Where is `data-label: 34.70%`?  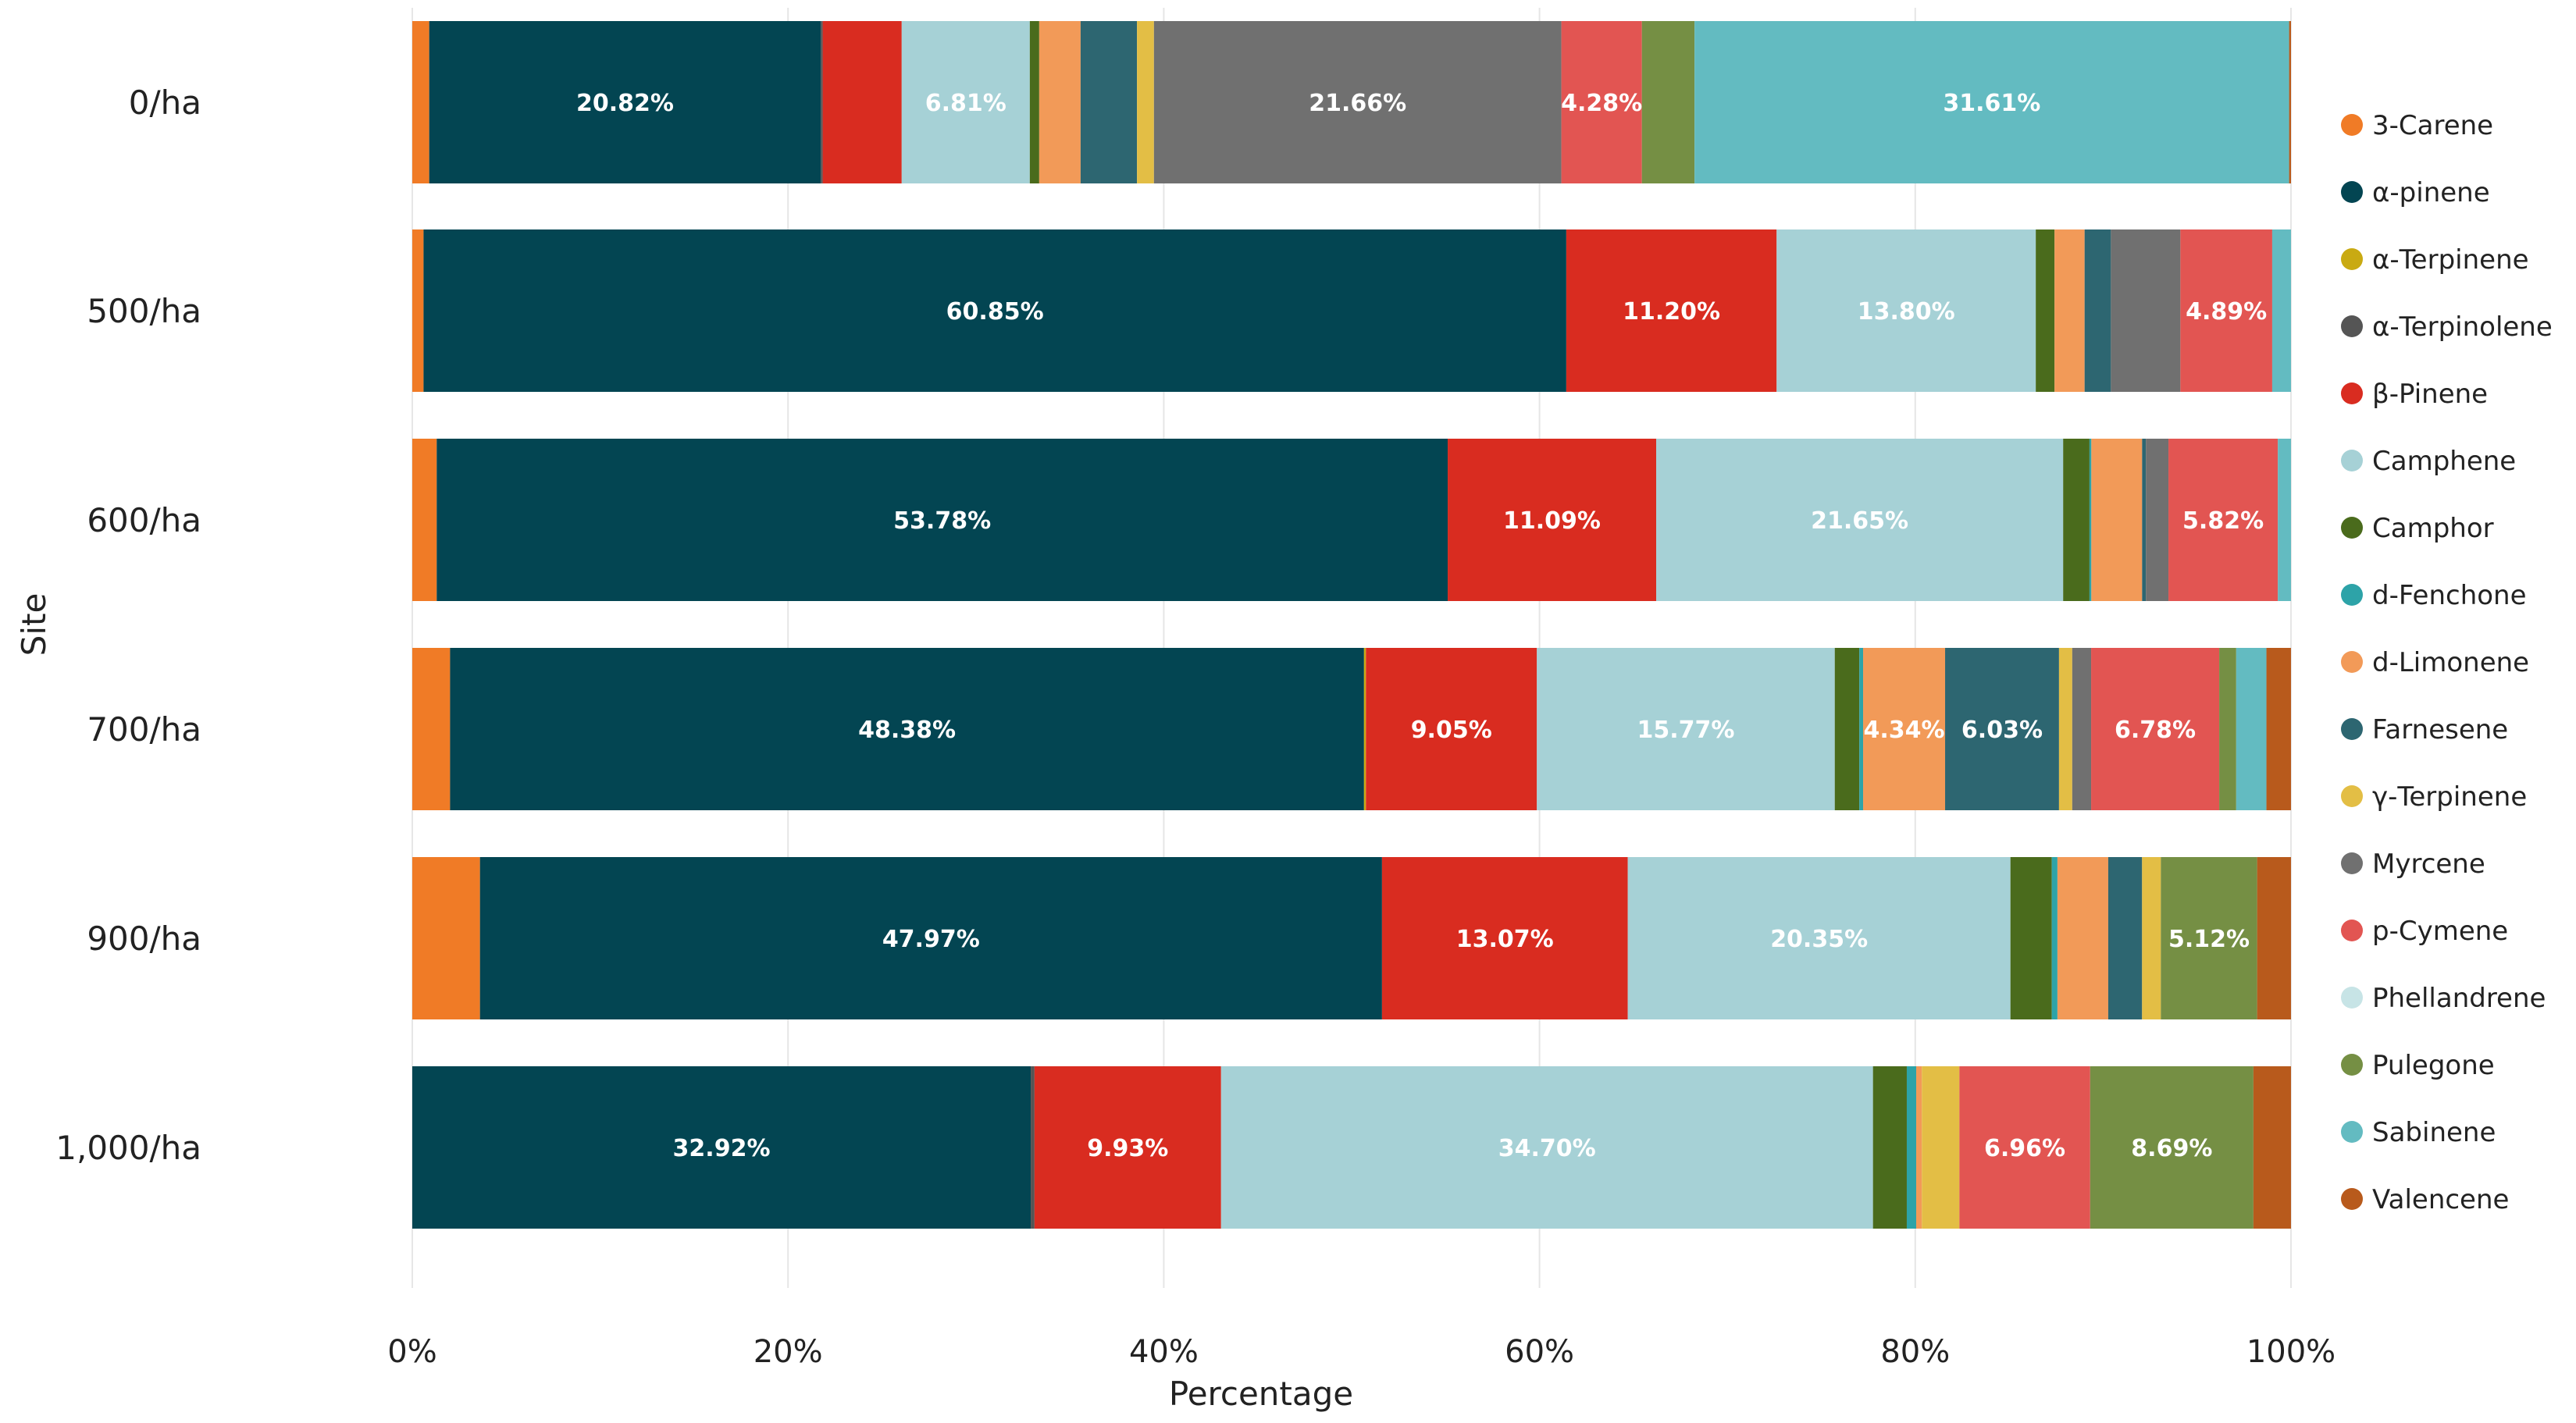 data-label: 34.70% is located at coordinates (1547, 1149).